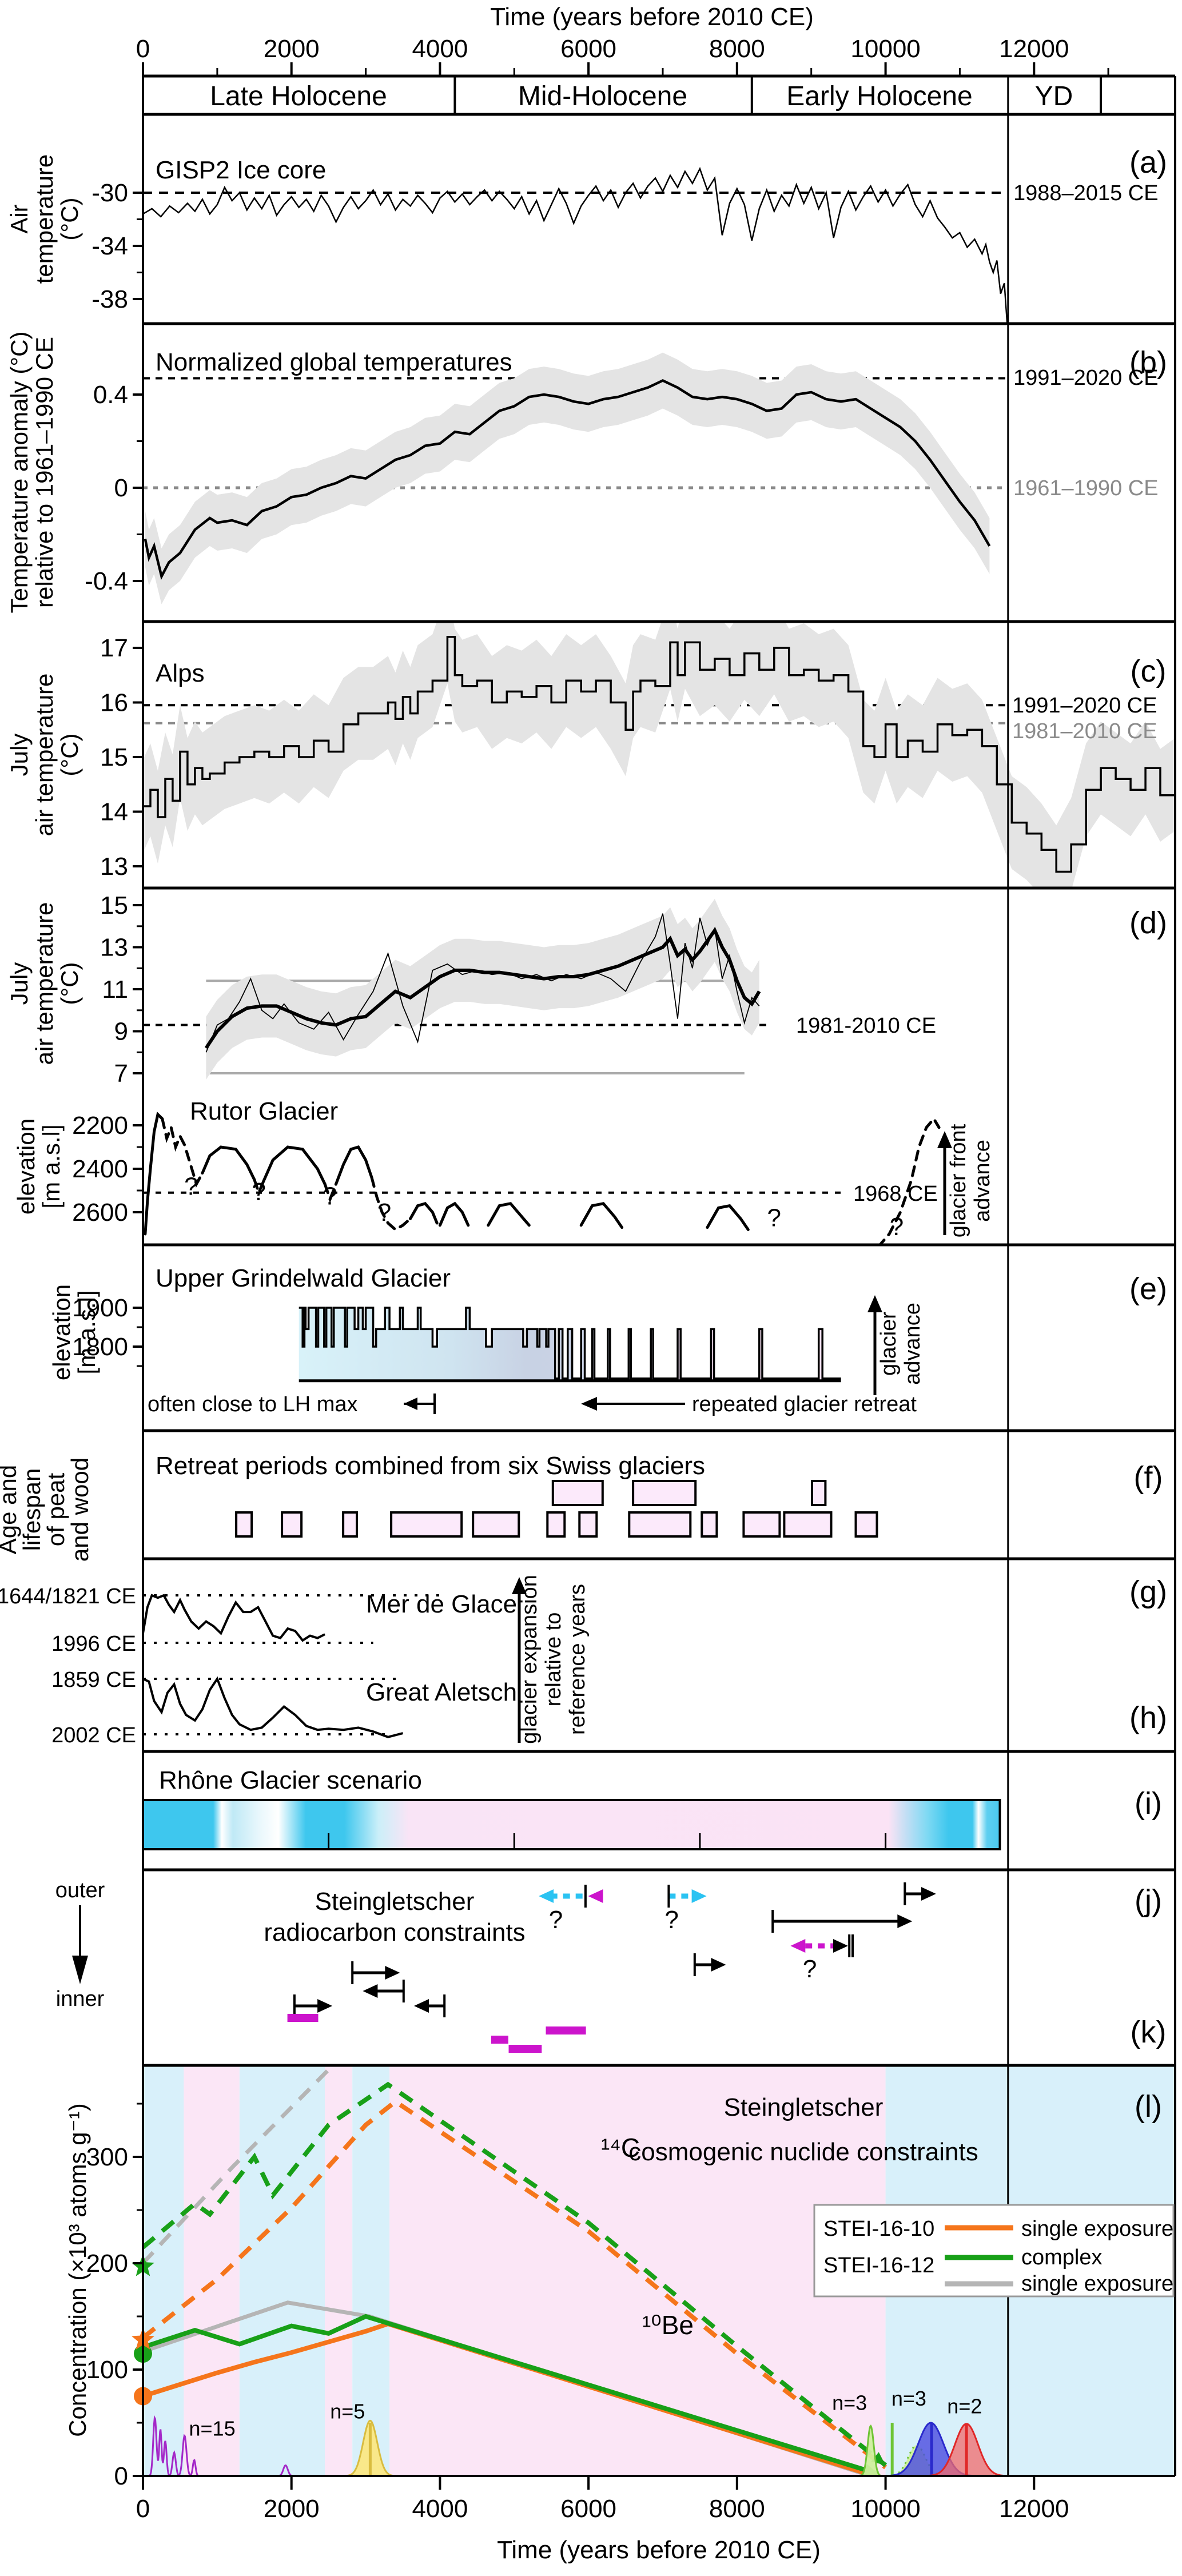 The height and width of the screenshot is (2576, 1182). I want to click on y-tick-label: 100, so click(107, 2370).